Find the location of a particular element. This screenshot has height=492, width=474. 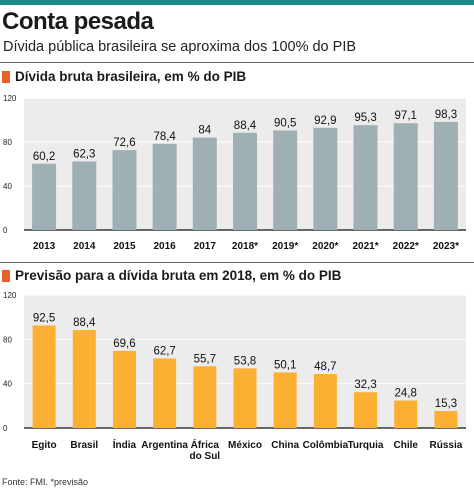

chart1-marker is located at coordinates (6, 76).